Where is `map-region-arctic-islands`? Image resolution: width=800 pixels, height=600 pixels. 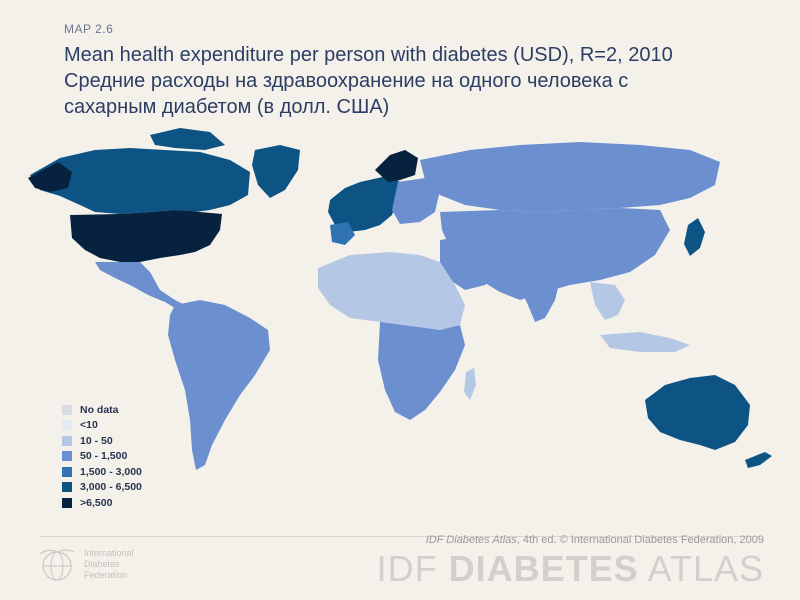
map-region-arctic-islands is located at coordinates (187, 139).